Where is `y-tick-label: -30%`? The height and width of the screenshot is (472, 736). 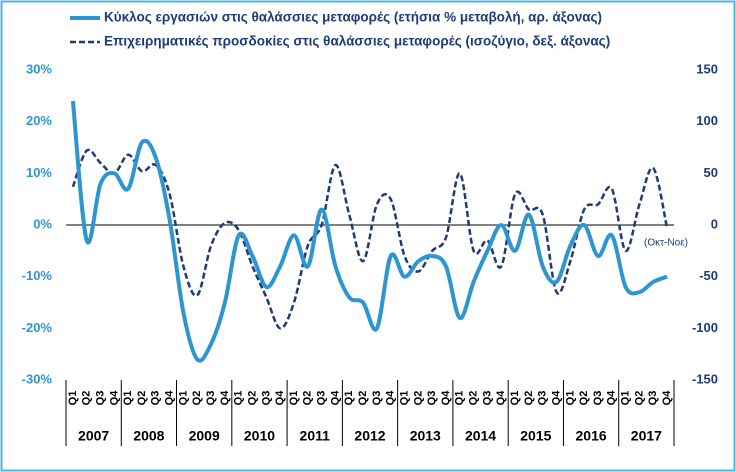
y-tick-label: -30% is located at coordinates (37, 378).